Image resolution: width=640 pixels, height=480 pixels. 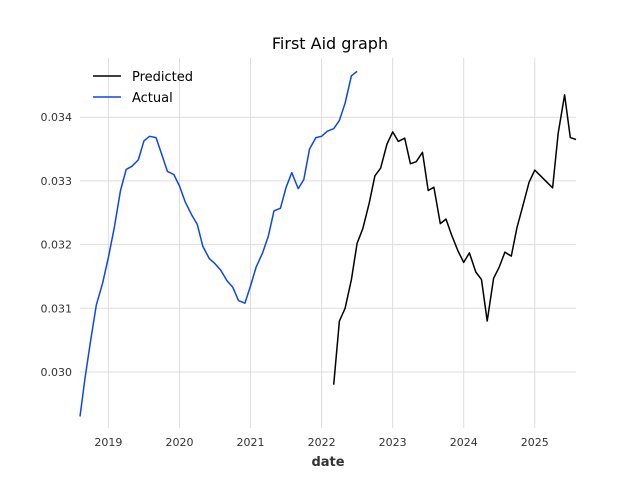 I want to click on y-tick-label: 0.033, so click(x=57, y=181).